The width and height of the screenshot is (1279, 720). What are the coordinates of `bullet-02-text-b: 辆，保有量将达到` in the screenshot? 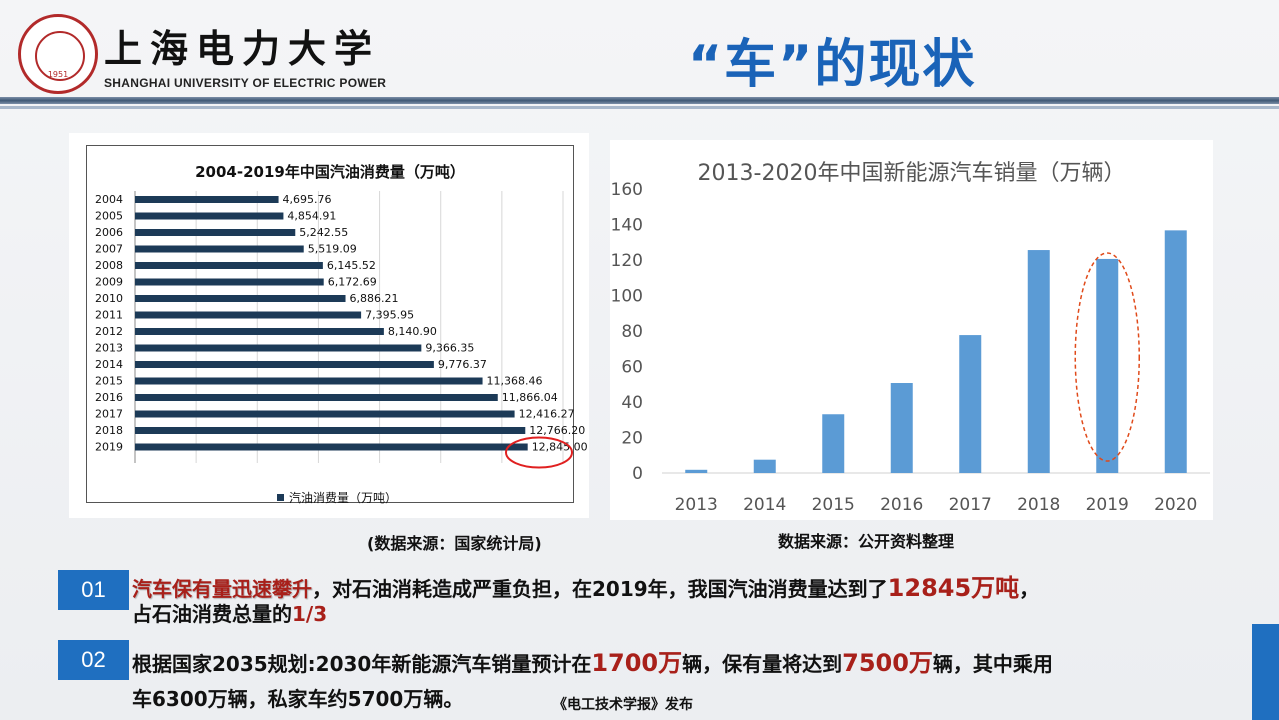 It's located at (762, 664).